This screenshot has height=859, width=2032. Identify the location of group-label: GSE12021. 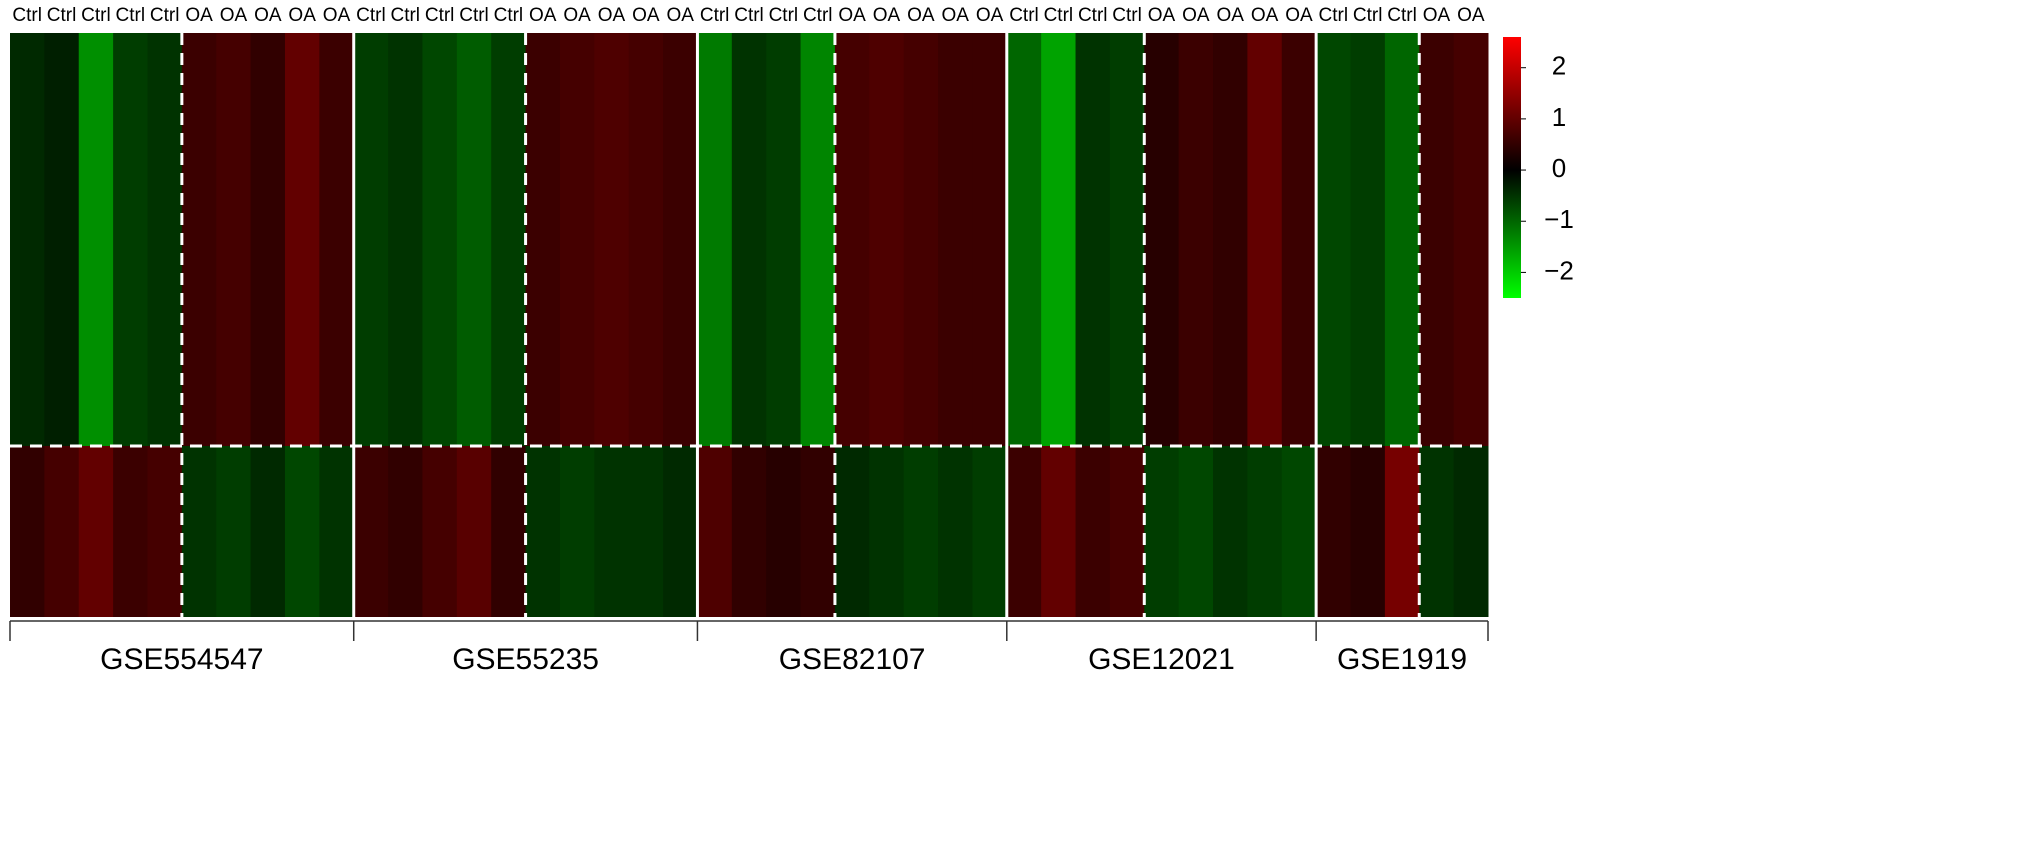
(1161, 659).